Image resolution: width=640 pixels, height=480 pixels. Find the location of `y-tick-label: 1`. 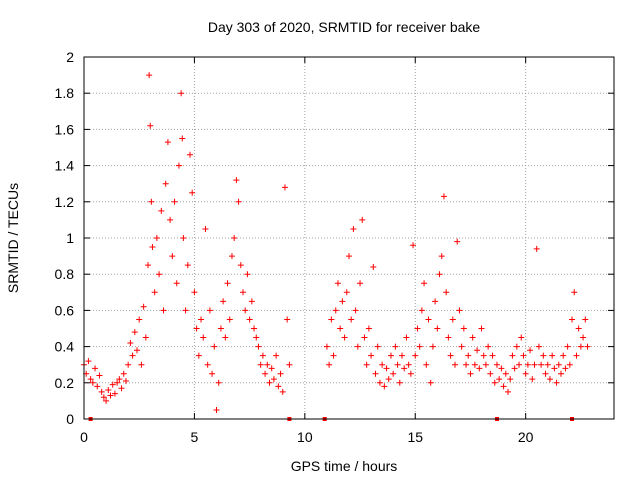

y-tick-label: 1 is located at coordinates (70, 238).